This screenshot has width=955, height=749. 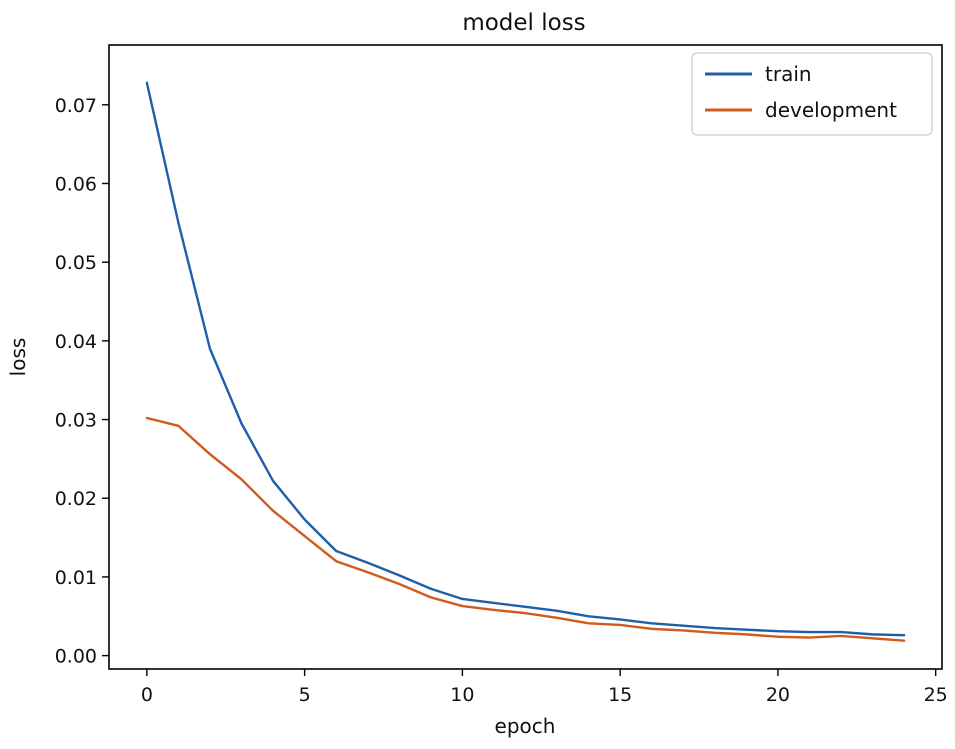 I want to click on x-axis-ticks: 0 5 10 15 20 25, so click(x=544, y=687).